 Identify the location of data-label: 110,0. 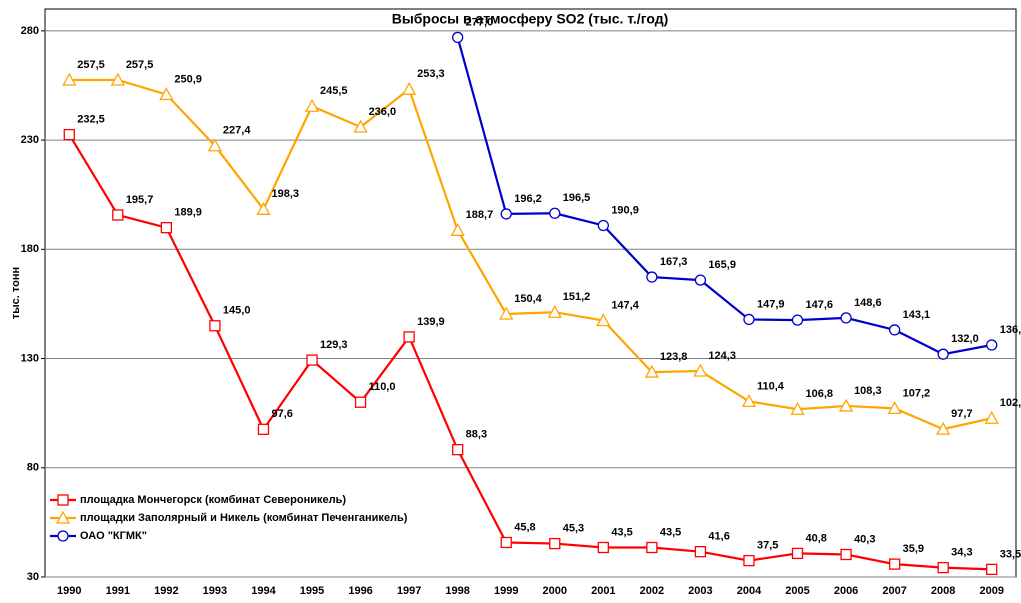
(382, 387).